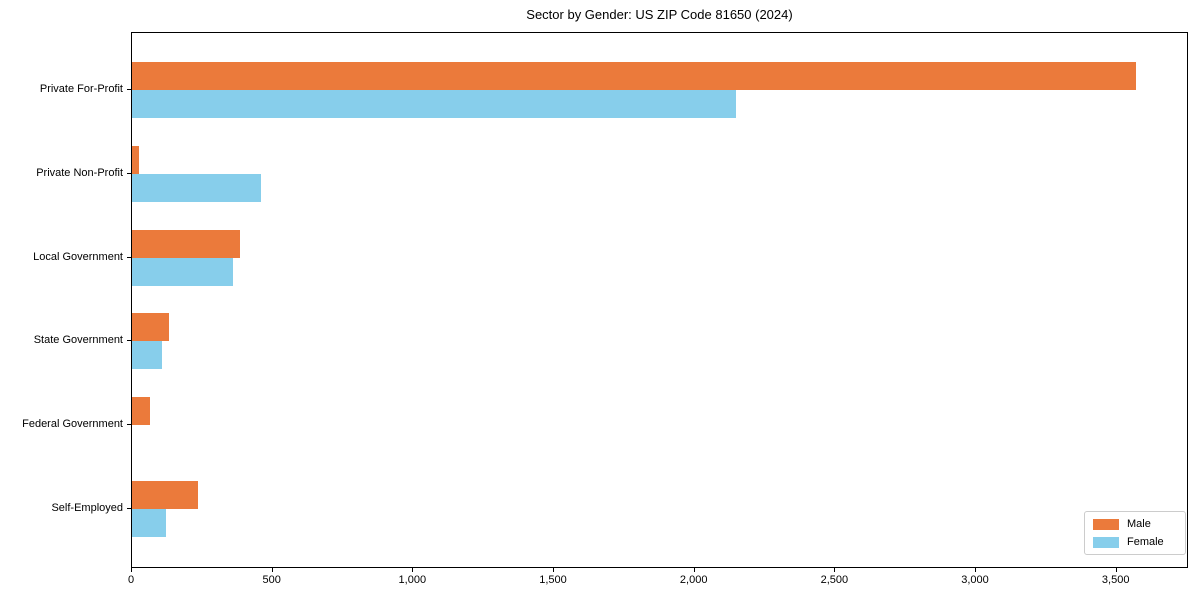  I want to click on female-color-swatch, so click(1106, 542).